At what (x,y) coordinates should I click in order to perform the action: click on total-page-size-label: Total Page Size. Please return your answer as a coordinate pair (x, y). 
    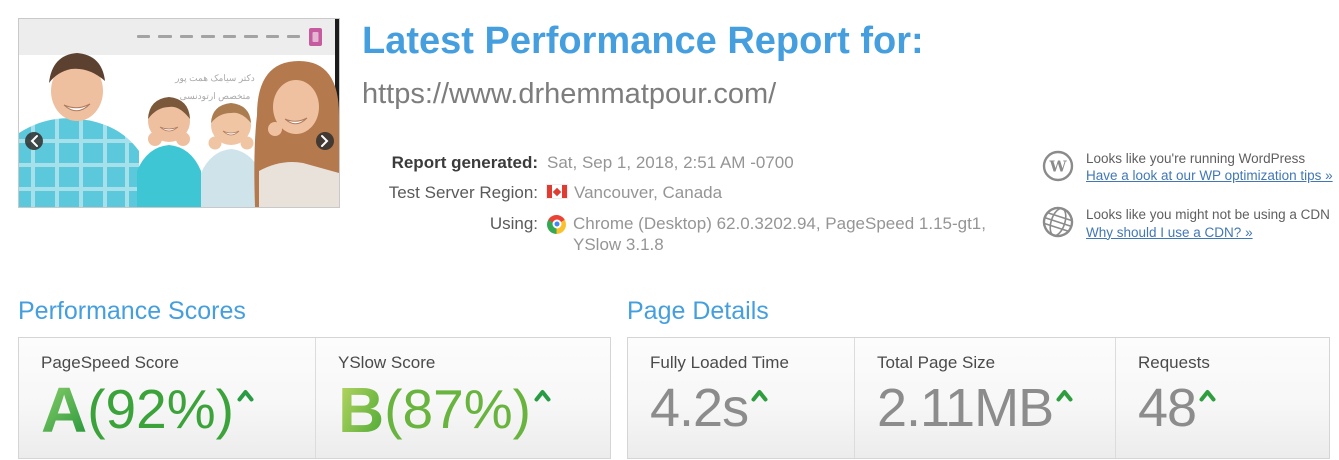
    Looking at the image, I should click on (936, 362).